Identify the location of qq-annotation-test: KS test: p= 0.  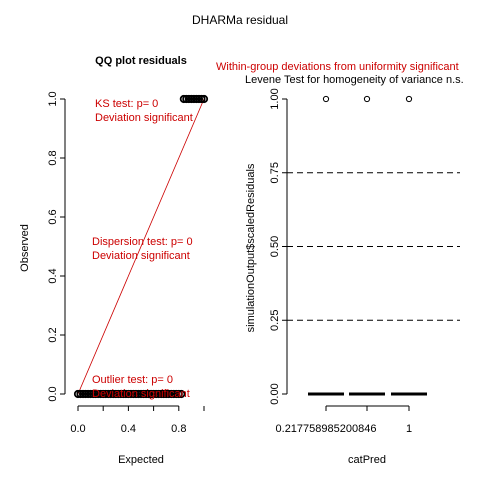
(126, 104).